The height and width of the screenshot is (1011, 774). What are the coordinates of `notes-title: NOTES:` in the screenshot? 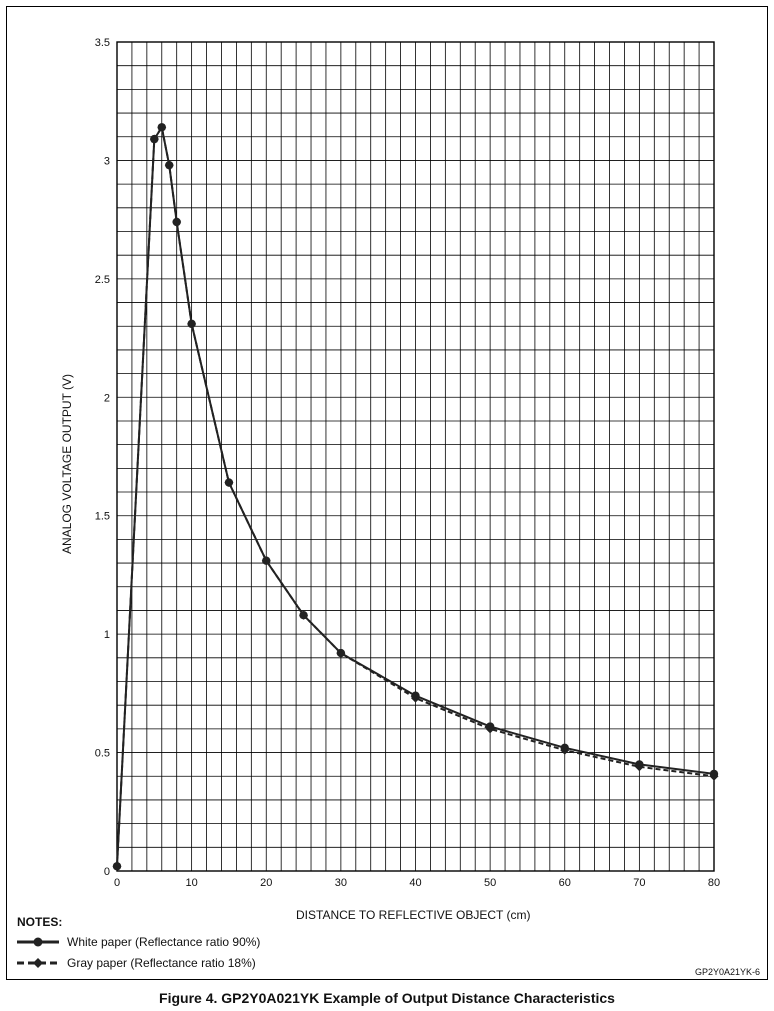 It's located at (40, 922).